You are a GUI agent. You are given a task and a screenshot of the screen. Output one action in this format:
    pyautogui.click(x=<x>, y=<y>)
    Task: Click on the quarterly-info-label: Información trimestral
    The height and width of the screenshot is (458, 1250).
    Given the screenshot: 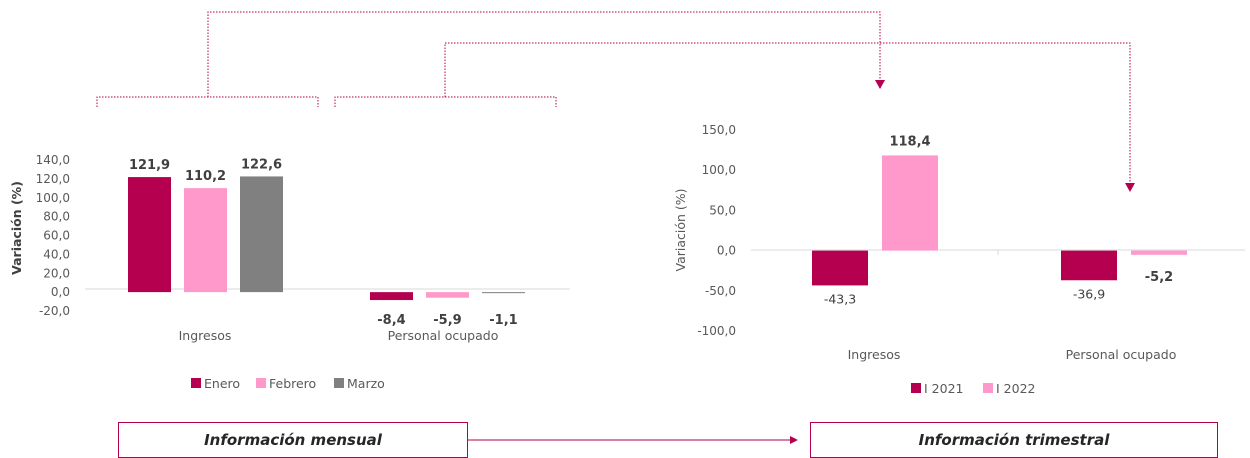 What is the action you would take?
    pyautogui.click(x=1014, y=440)
    